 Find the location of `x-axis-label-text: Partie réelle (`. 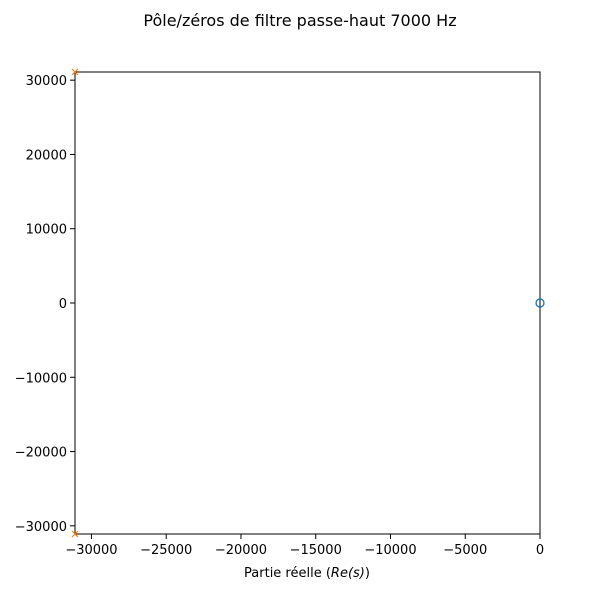

x-axis-label-text: Partie réelle ( is located at coordinates (287, 573).